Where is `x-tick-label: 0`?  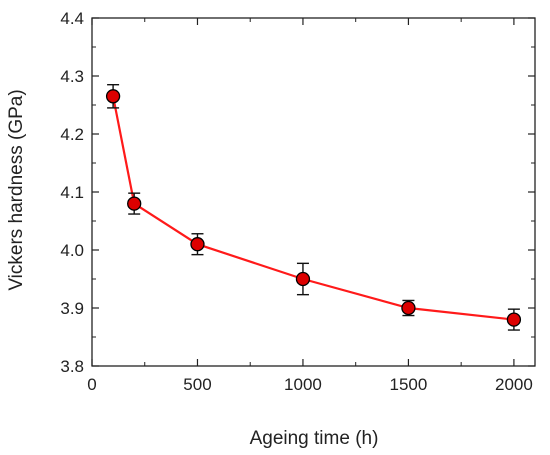
x-tick-label: 0 is located at coordinates (91, 384).